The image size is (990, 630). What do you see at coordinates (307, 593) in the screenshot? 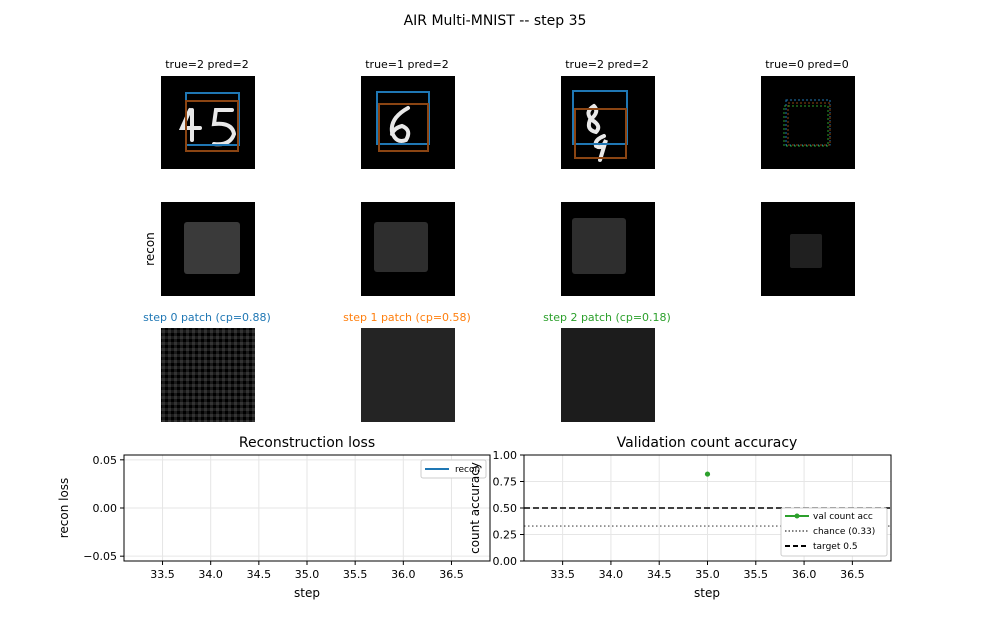
I see `recon-loss-xlabel: step` at bounding box center [307, 593].